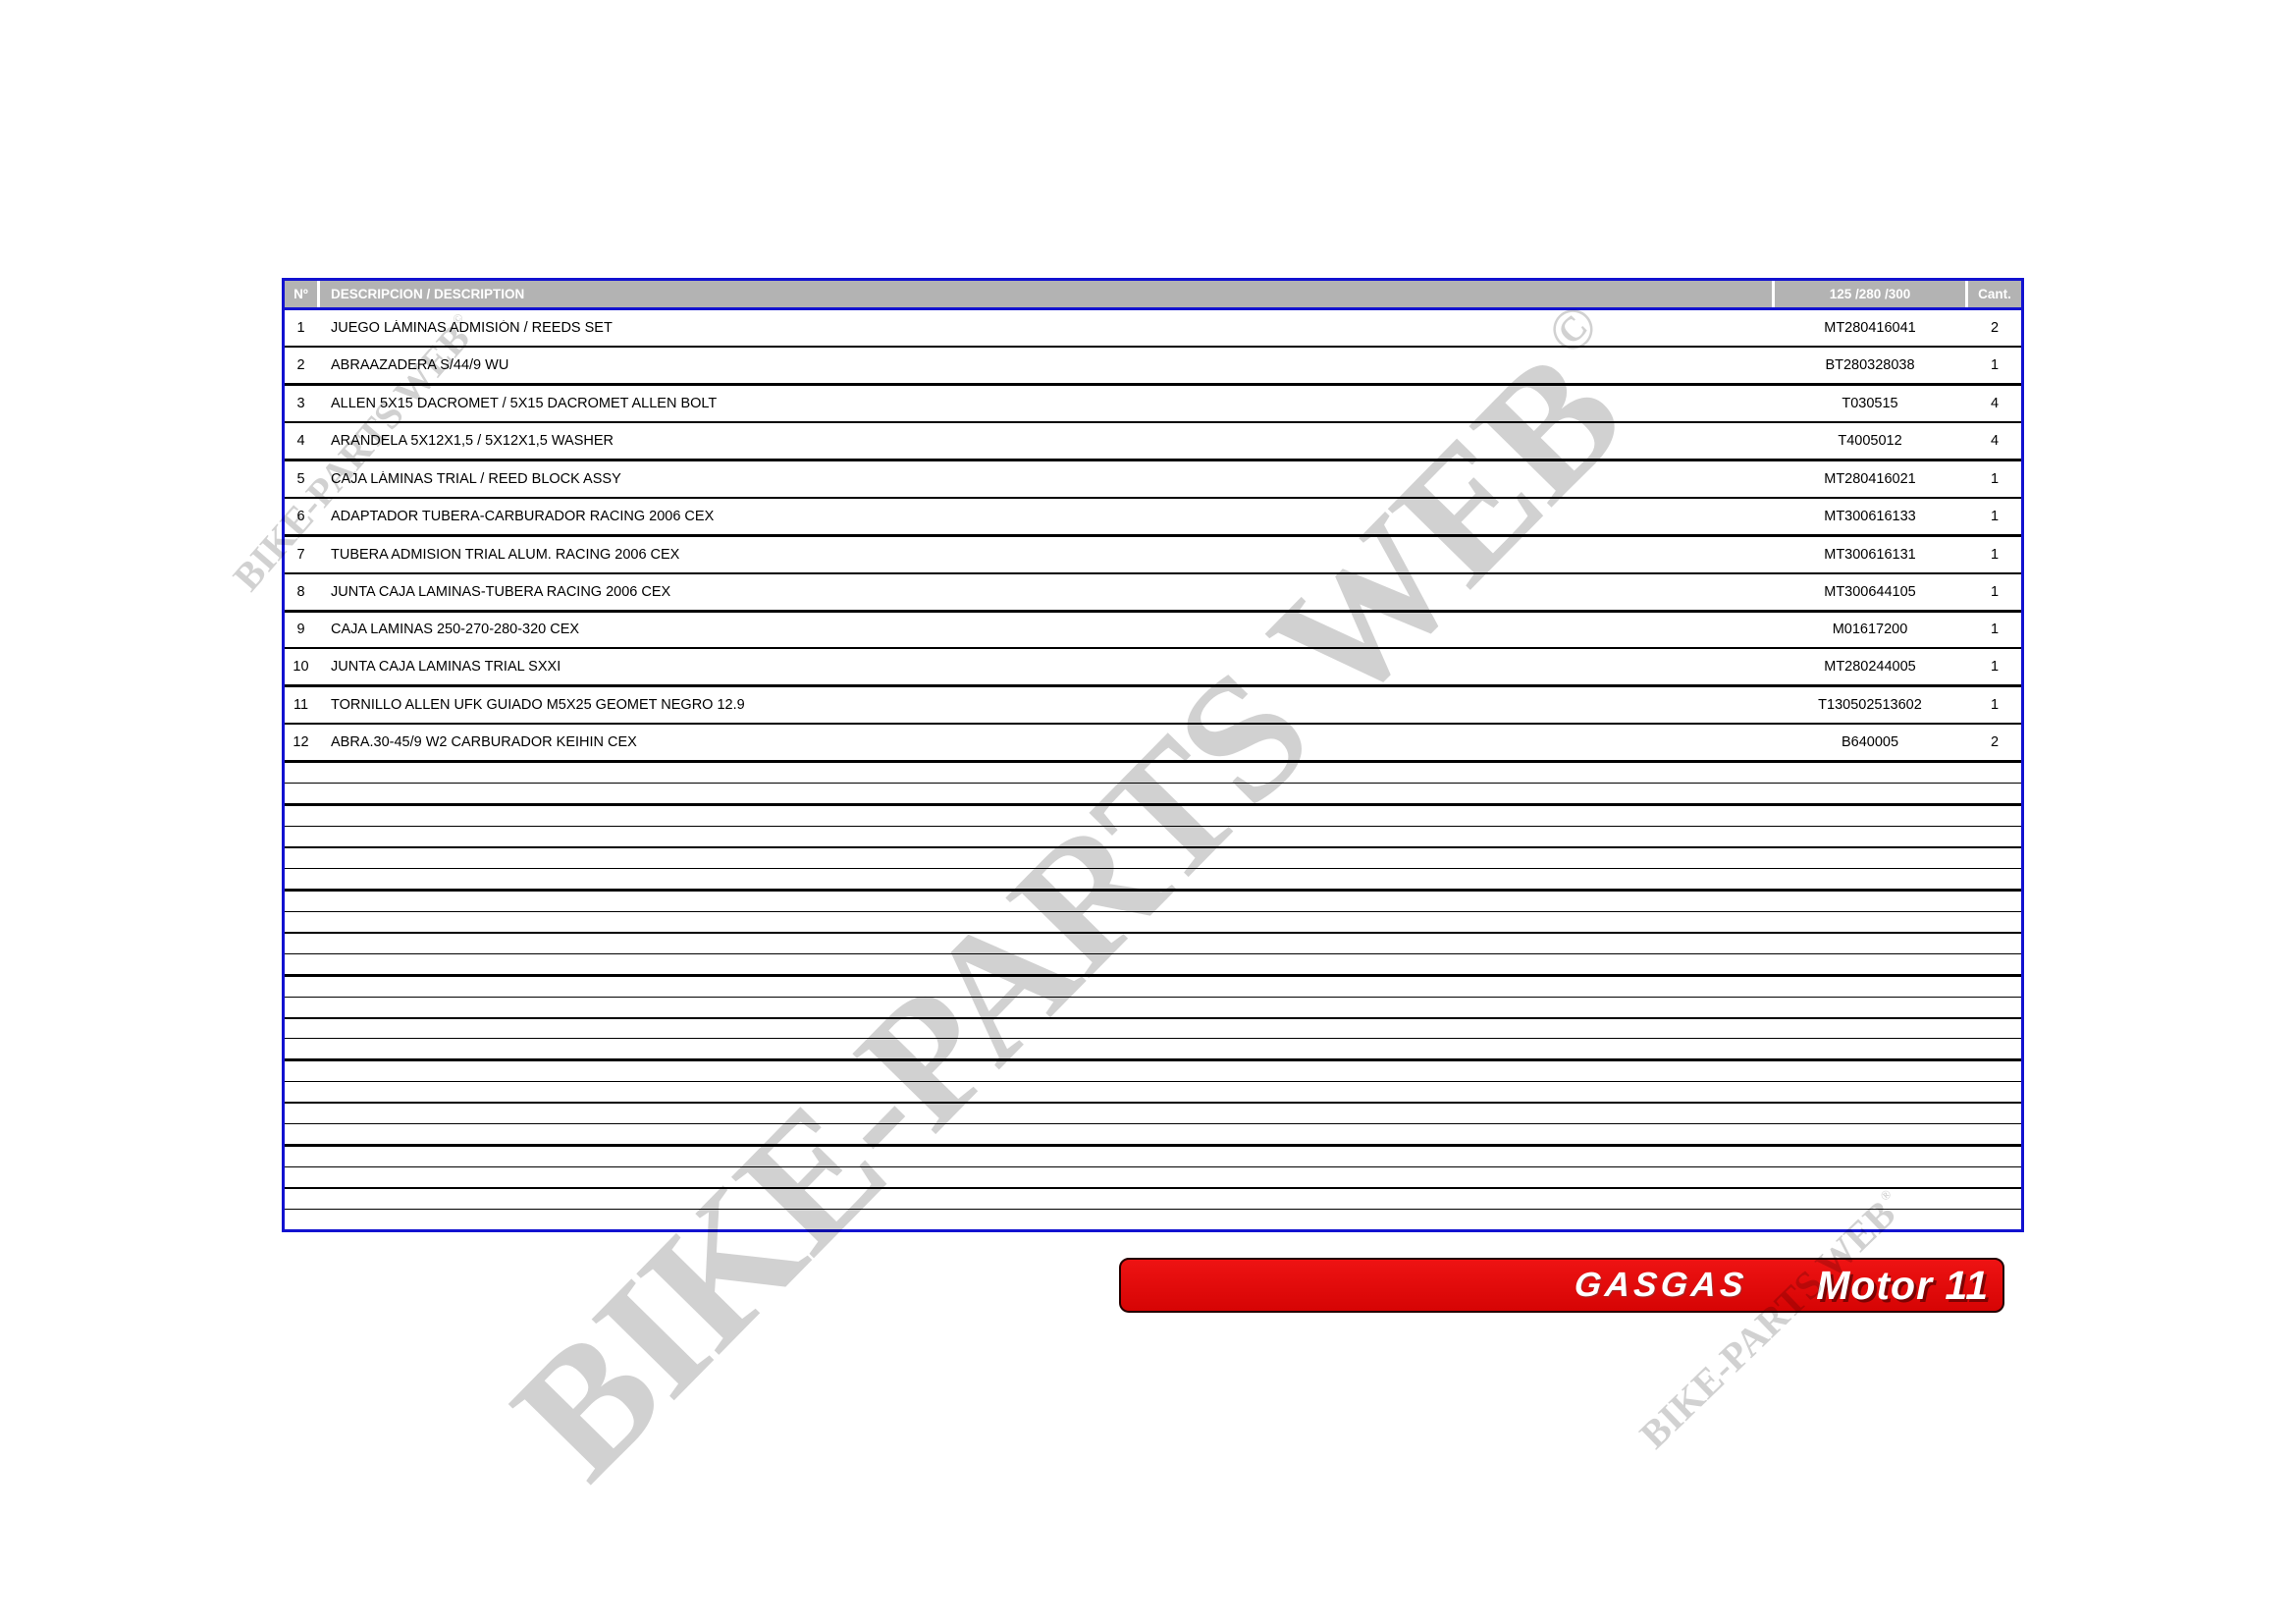 Image resolution: width=2296 pixels, height=1624 pixels. I want to click on row-number: 10, so click(301, 667).